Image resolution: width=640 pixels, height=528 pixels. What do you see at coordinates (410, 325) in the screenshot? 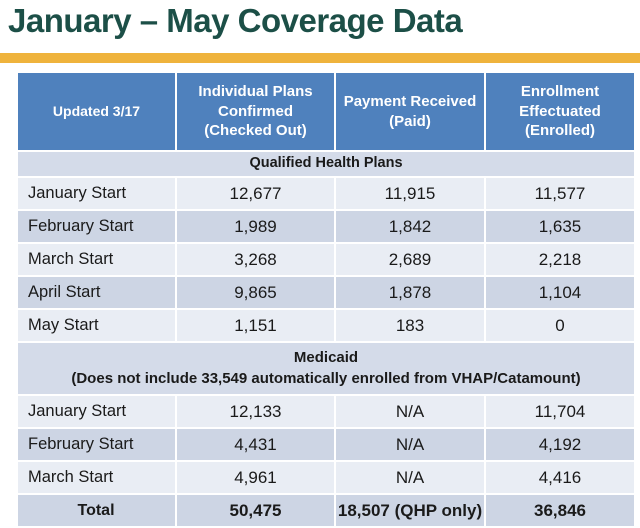
I see `paid-cell: 183` at bounding box center [410, 325].